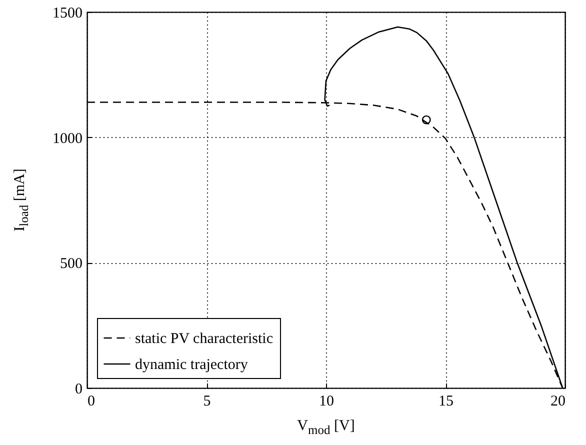 This screenshot has width=586, height=445. Describe the element at coordinates (204, 339) in the screenshot. I see `legend-label: static PV characteristic` at that location.